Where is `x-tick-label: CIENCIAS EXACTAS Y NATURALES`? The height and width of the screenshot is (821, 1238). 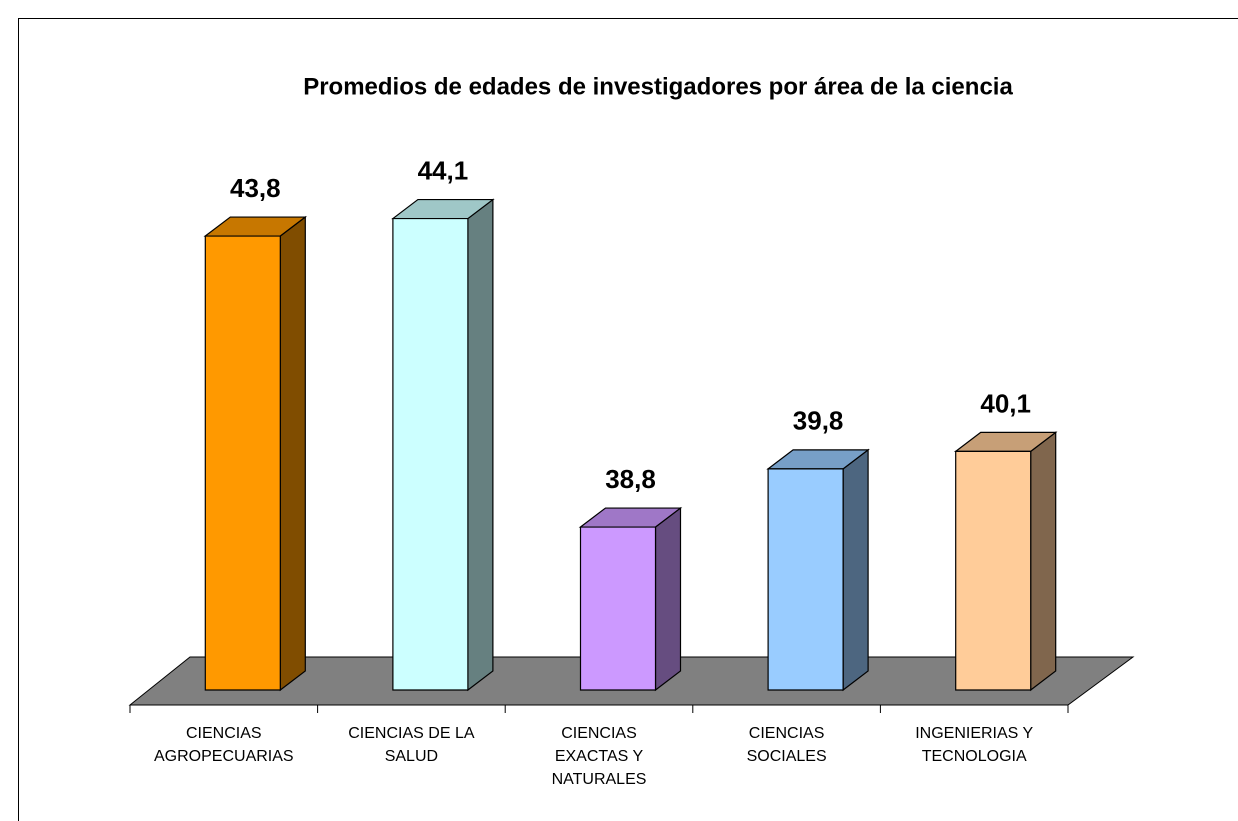 x-tick-label: CIENCIAS EXACTAS Y NATURALES is located at coordinates (599, 756).